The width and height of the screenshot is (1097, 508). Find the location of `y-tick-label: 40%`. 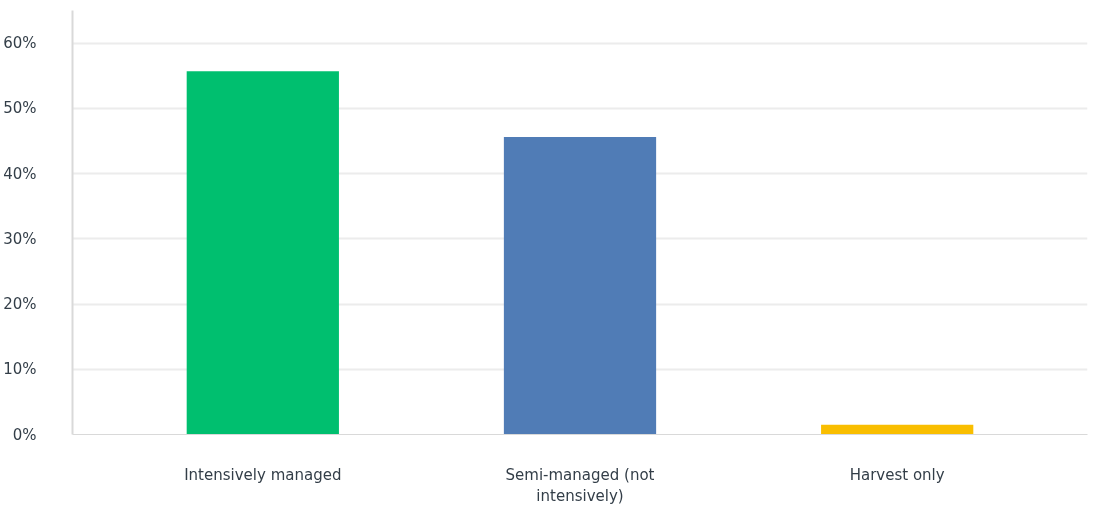

y-tick-label: 40% is located at coordinates (20, 173).